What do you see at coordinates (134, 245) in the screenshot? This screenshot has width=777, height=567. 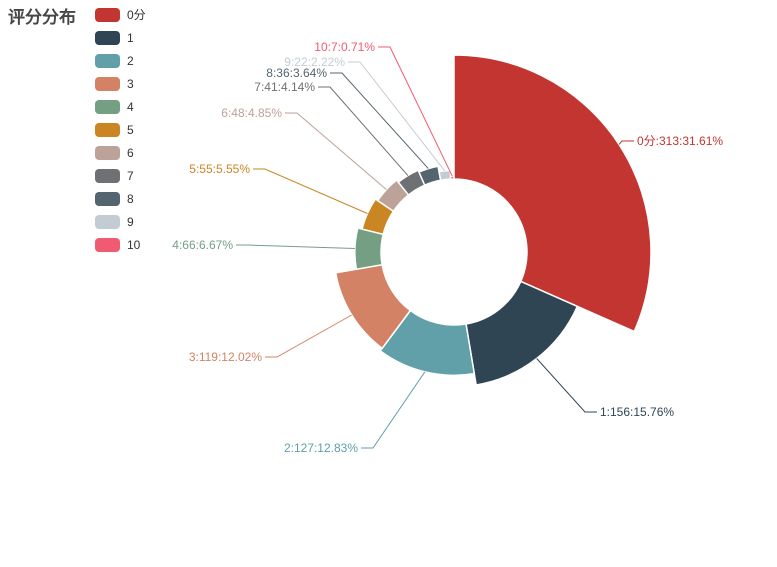 I see `legend-label: 10` at bounding box center [134, 245].